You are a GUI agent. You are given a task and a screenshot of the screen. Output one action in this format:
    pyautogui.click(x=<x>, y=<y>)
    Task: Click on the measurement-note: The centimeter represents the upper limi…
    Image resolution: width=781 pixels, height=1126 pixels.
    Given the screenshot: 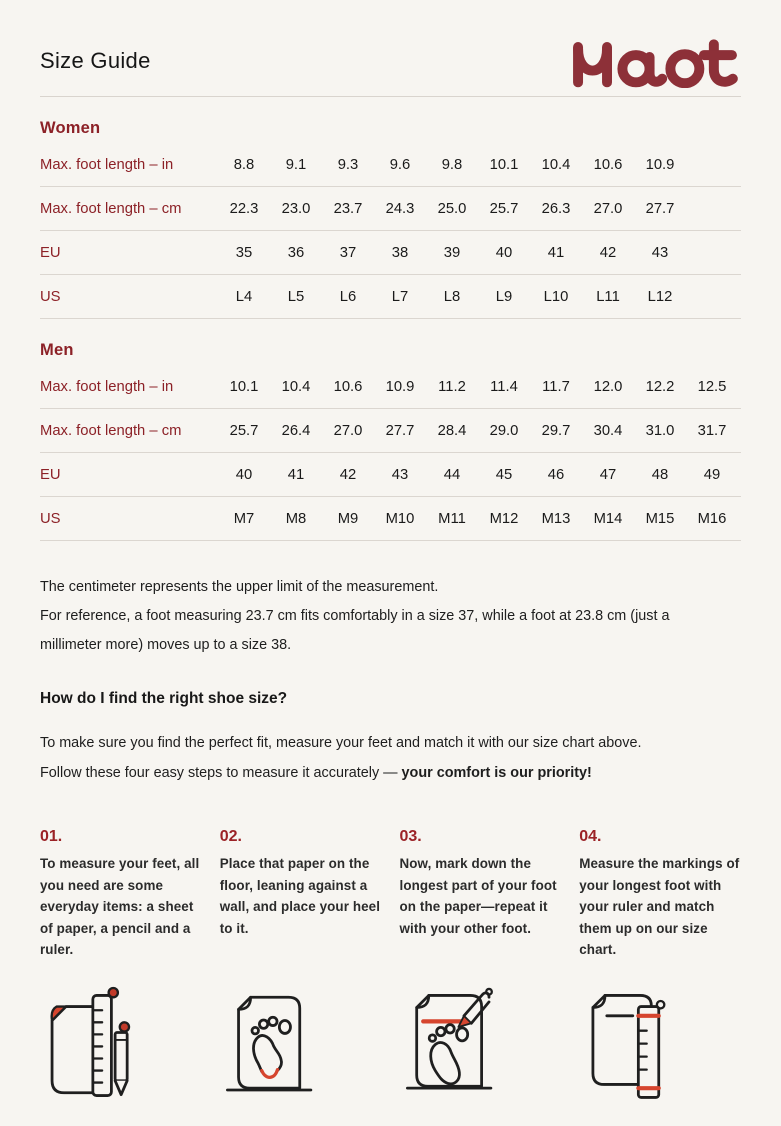 What is the action you would take?
    pyautogui.click(x=366, y=616)
    